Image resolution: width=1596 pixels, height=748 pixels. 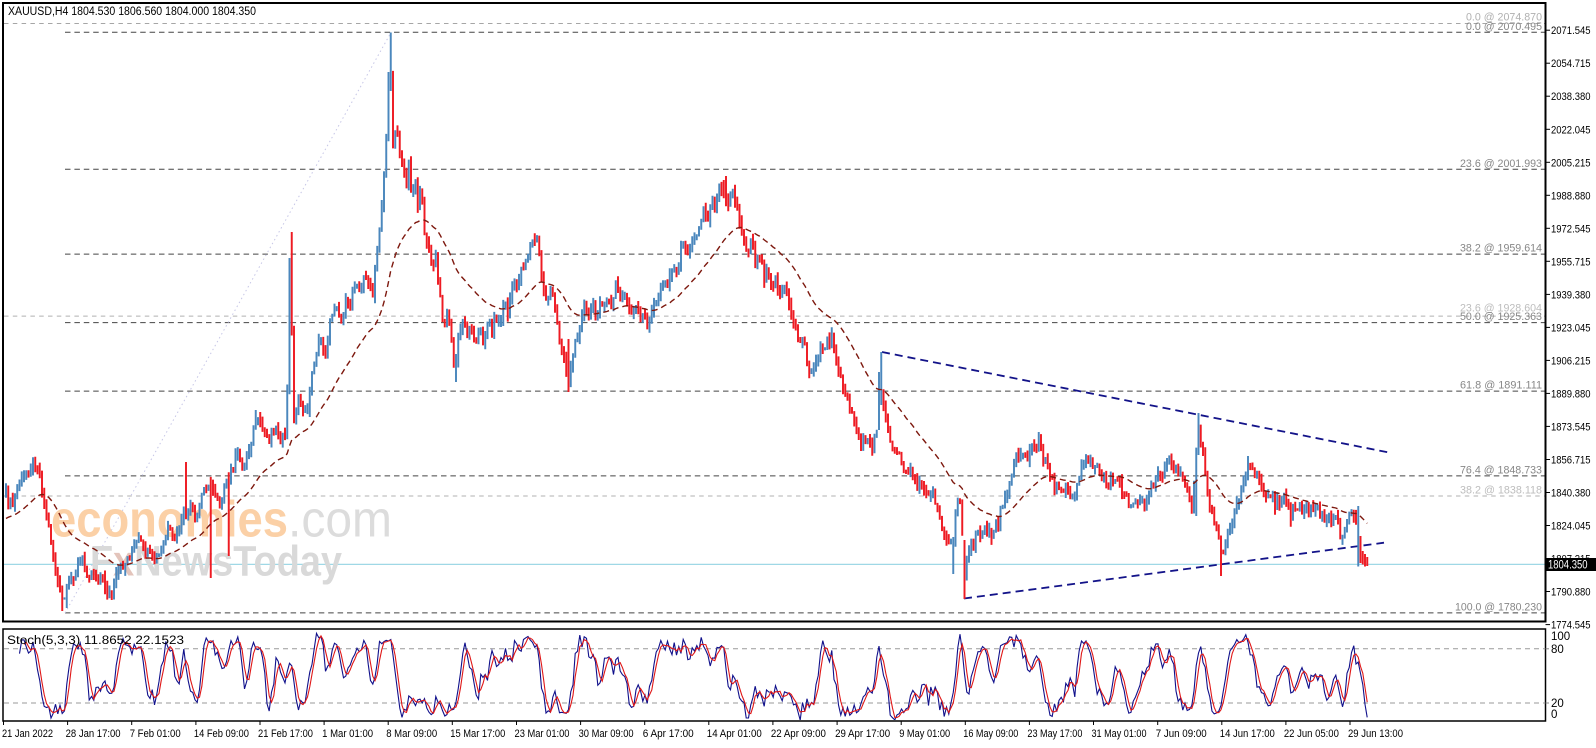 What do you see at coordinates (1571, 328) in the screenshot?
I see `svg-text: 1923.045` at bounding box center [1571, 328].